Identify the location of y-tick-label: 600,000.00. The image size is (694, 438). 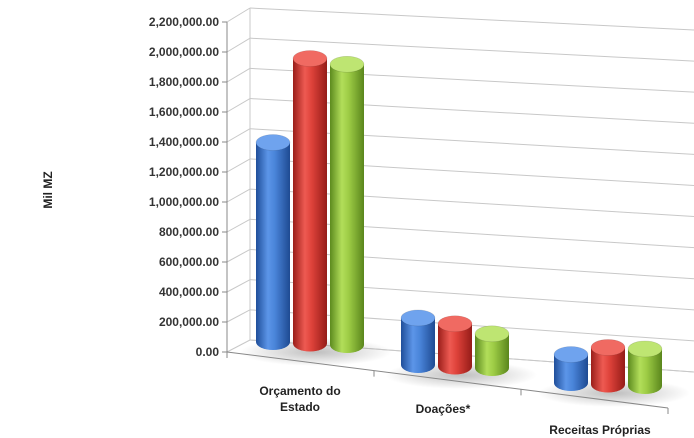
(189, 262).